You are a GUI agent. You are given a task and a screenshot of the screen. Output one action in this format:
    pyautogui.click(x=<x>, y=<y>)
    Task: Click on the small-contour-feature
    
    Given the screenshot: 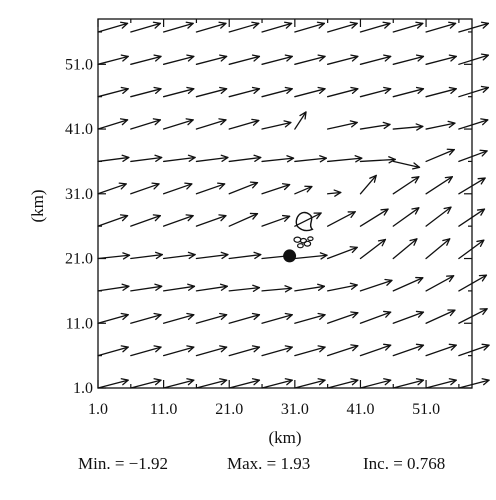 What is the action you would take?
    pyautogui.click(x=303, y=242)
    